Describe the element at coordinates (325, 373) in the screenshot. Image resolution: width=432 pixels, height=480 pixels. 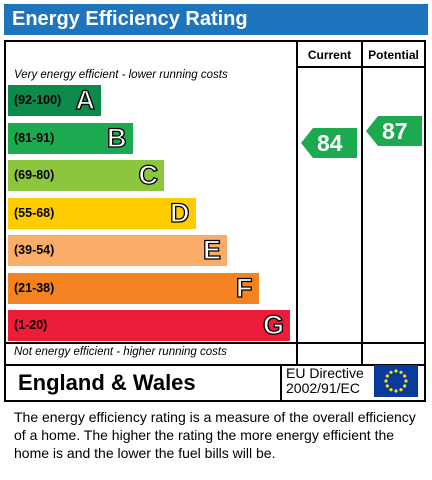
I see `directive-line-1: EU Directive` at that location.